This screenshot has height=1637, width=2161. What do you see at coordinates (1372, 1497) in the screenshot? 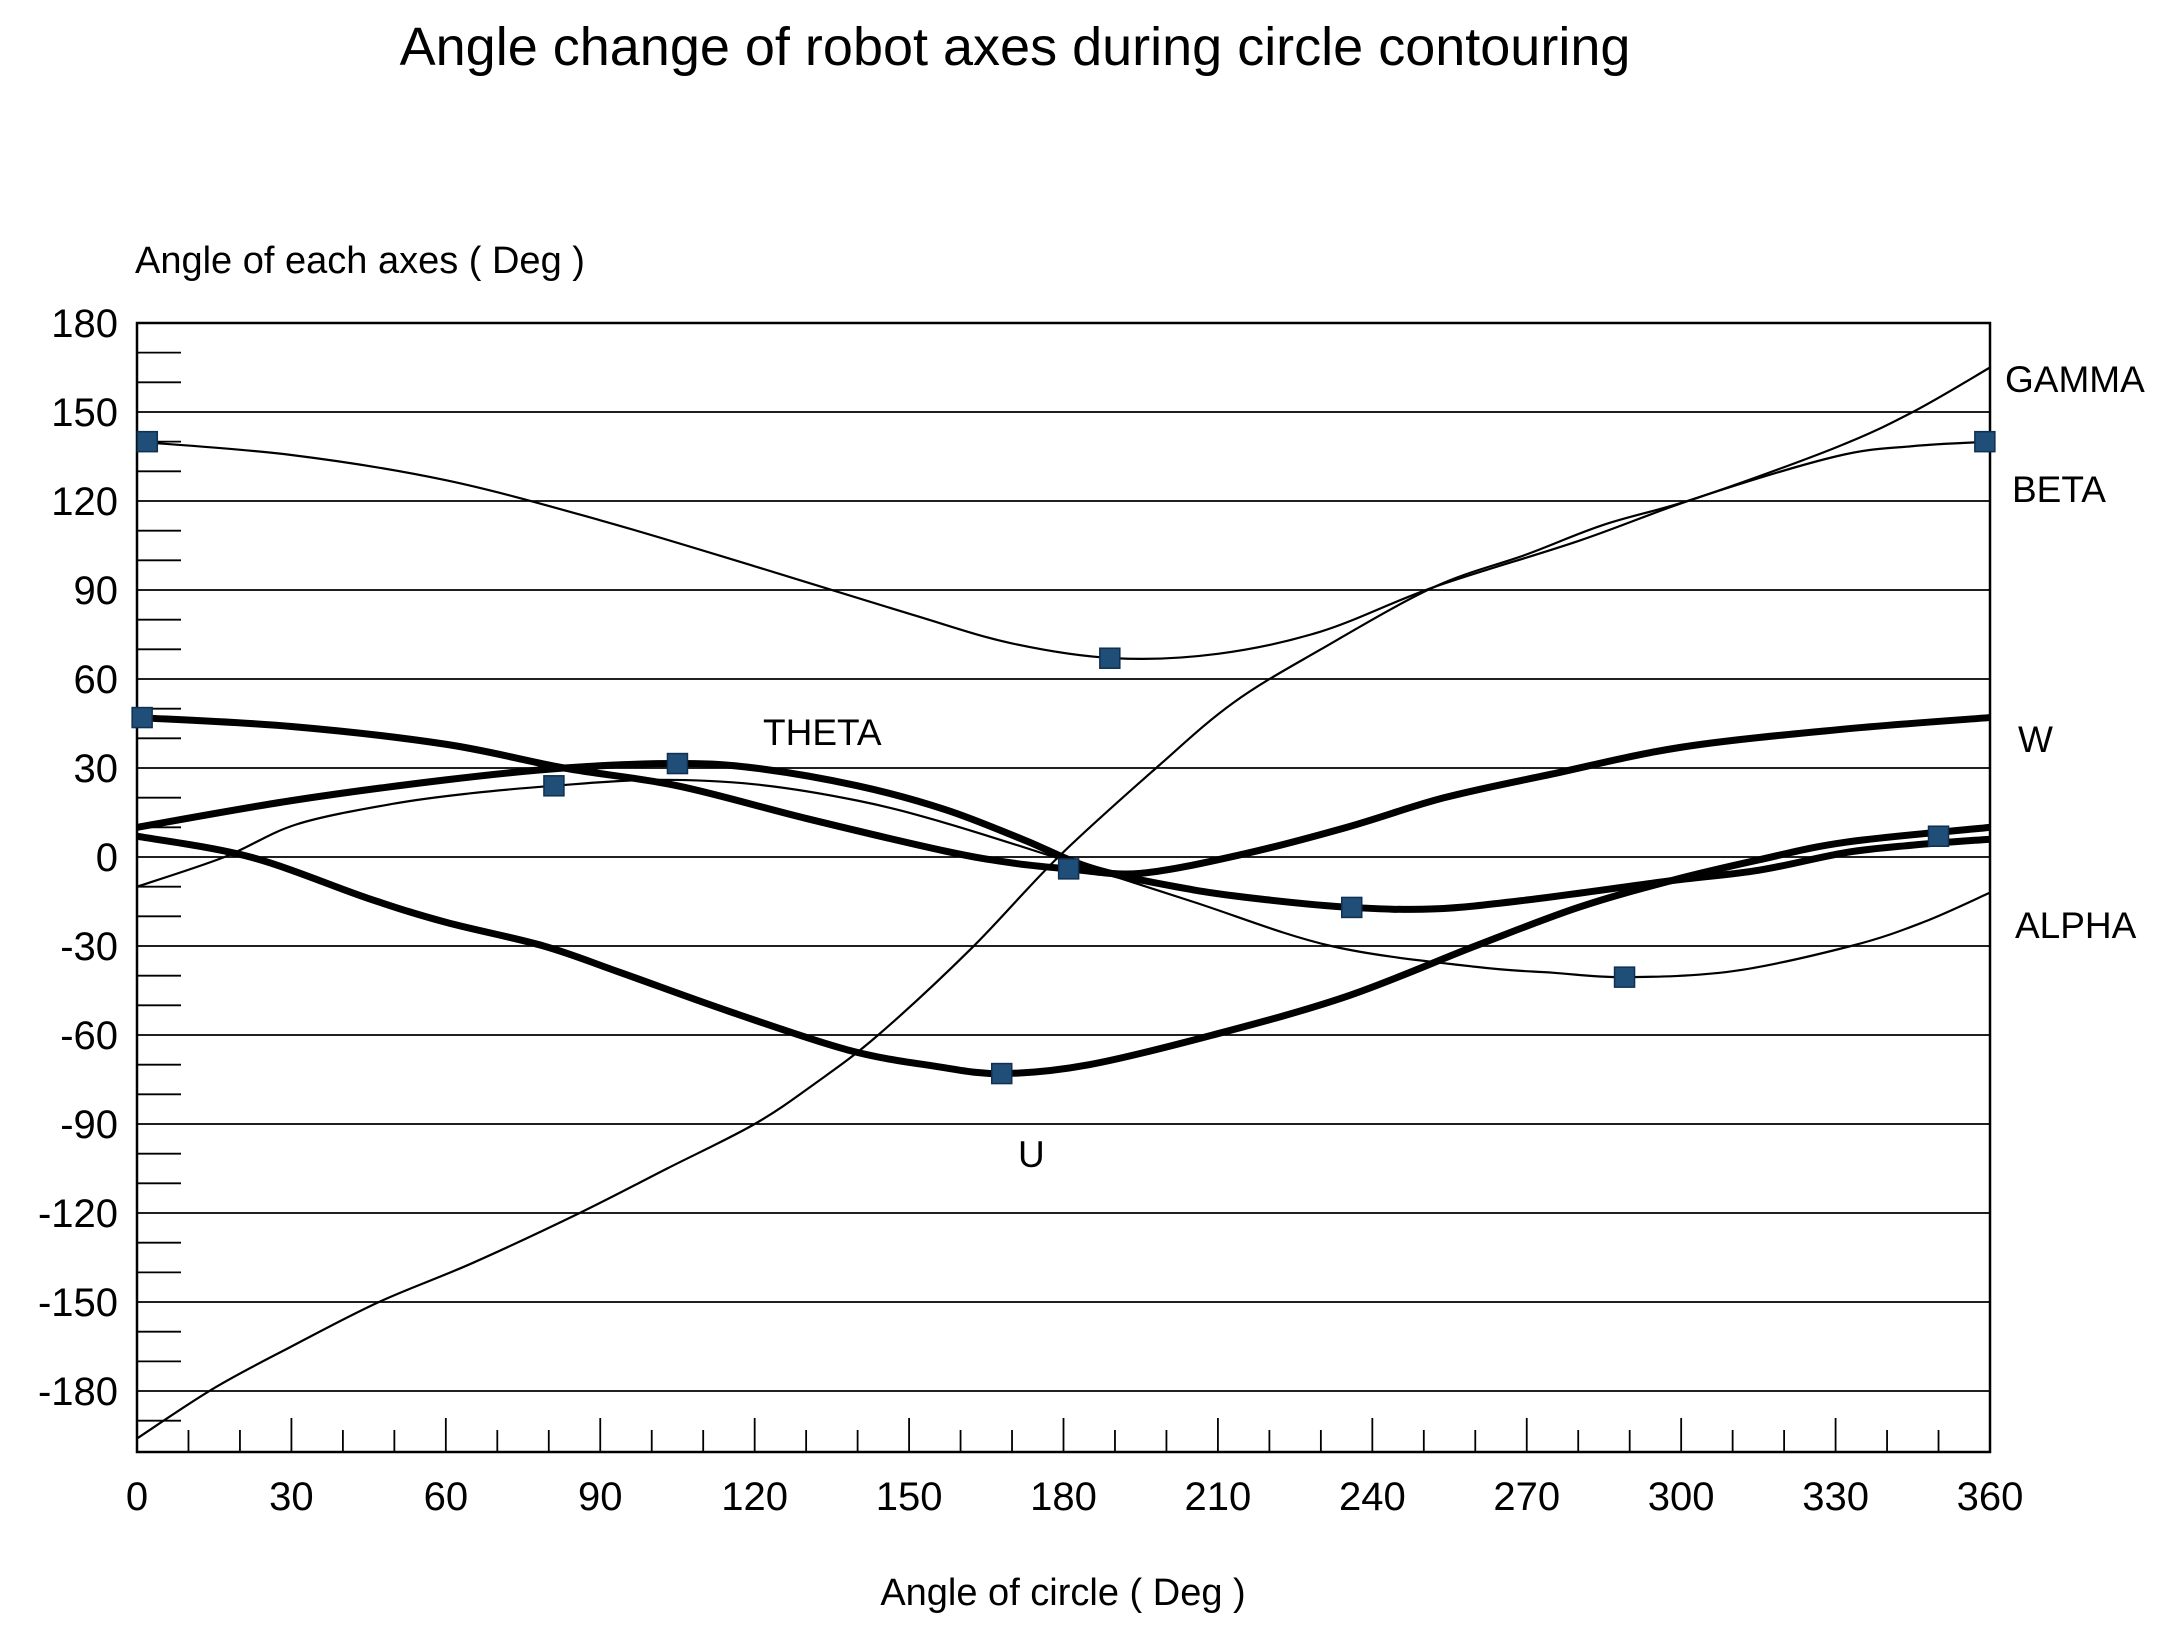
I see `x-tick-label: 240` at bounding box center [1372, 1497].